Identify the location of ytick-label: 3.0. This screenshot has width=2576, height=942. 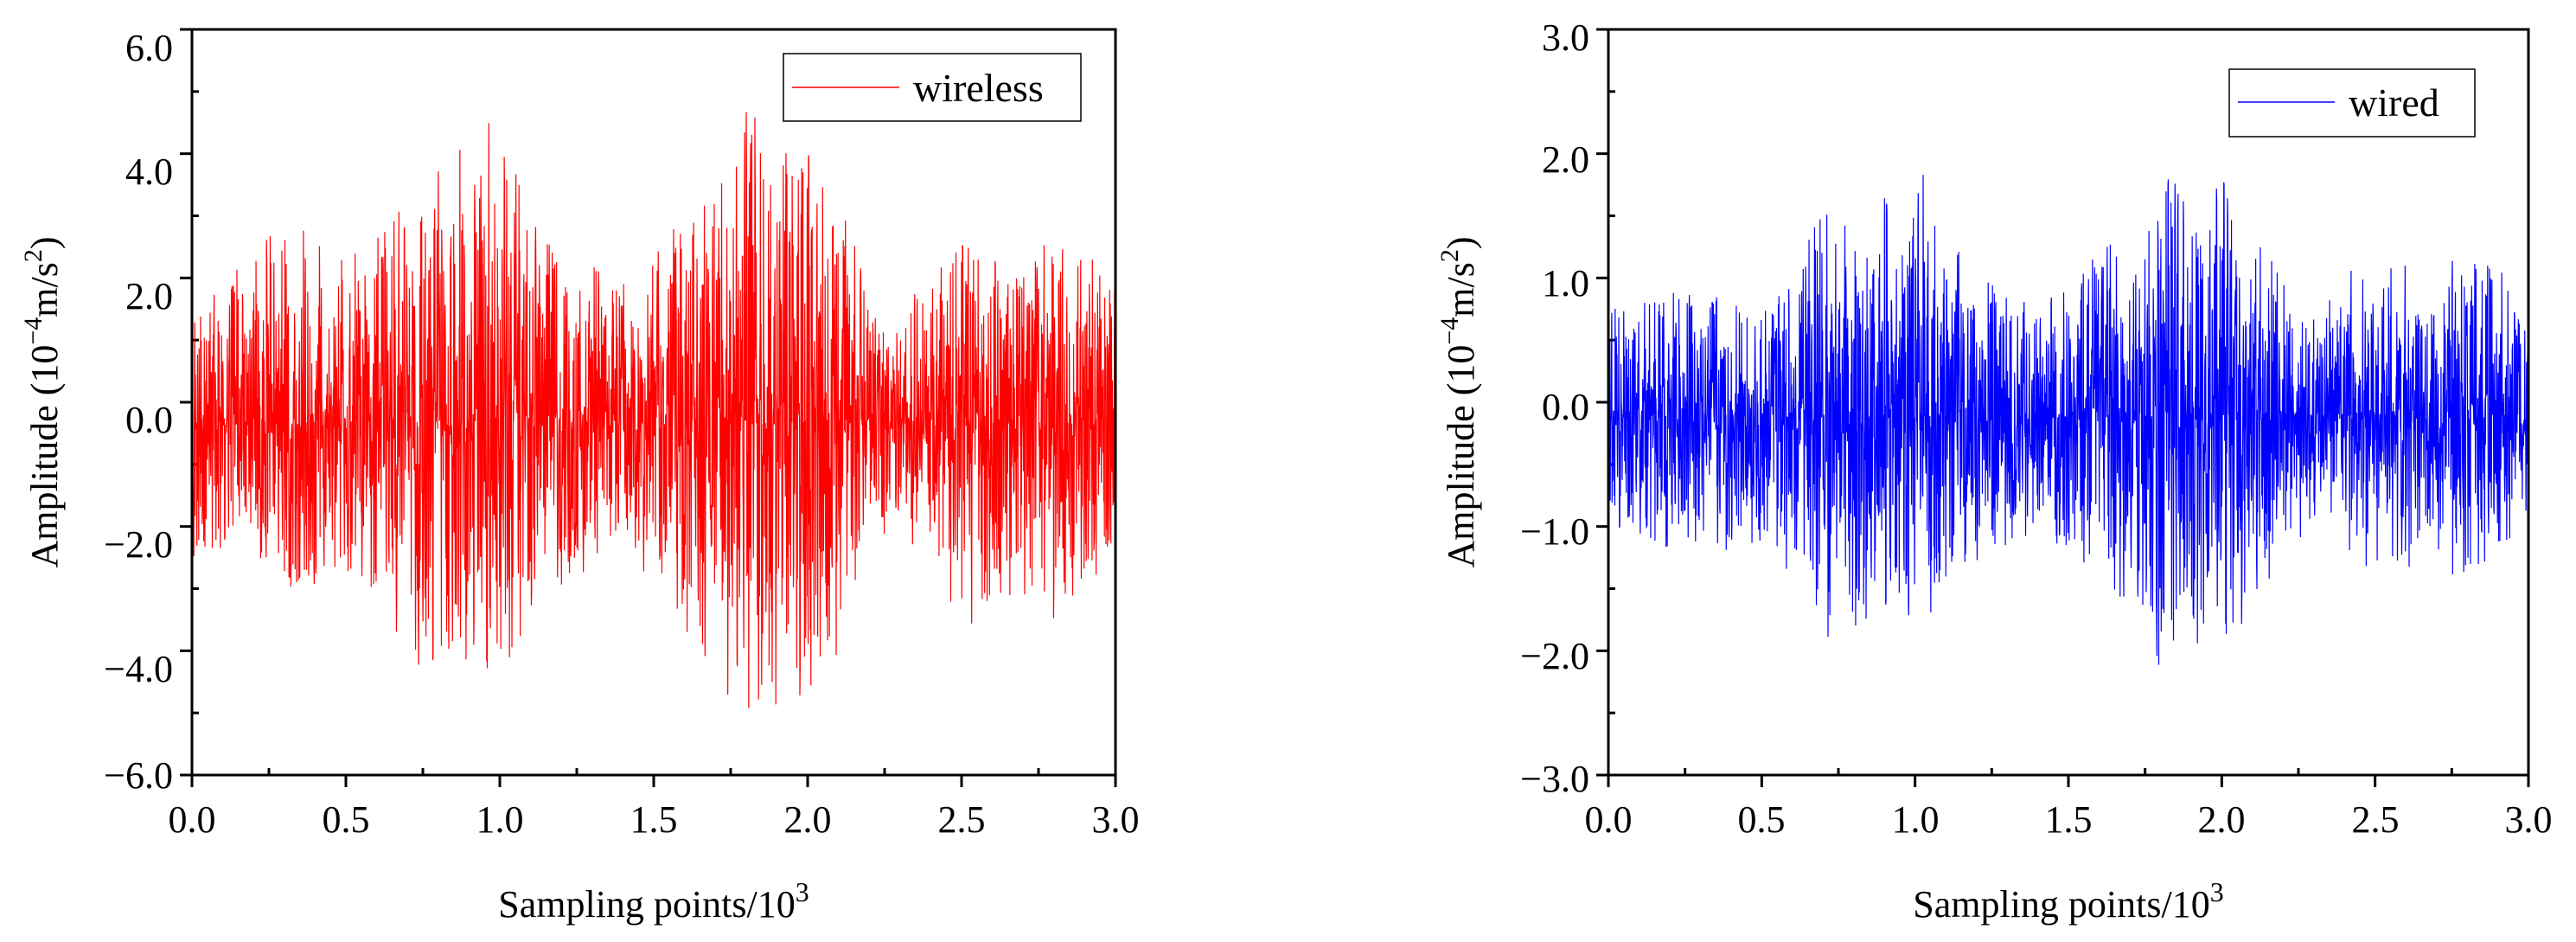
(1566, 37).